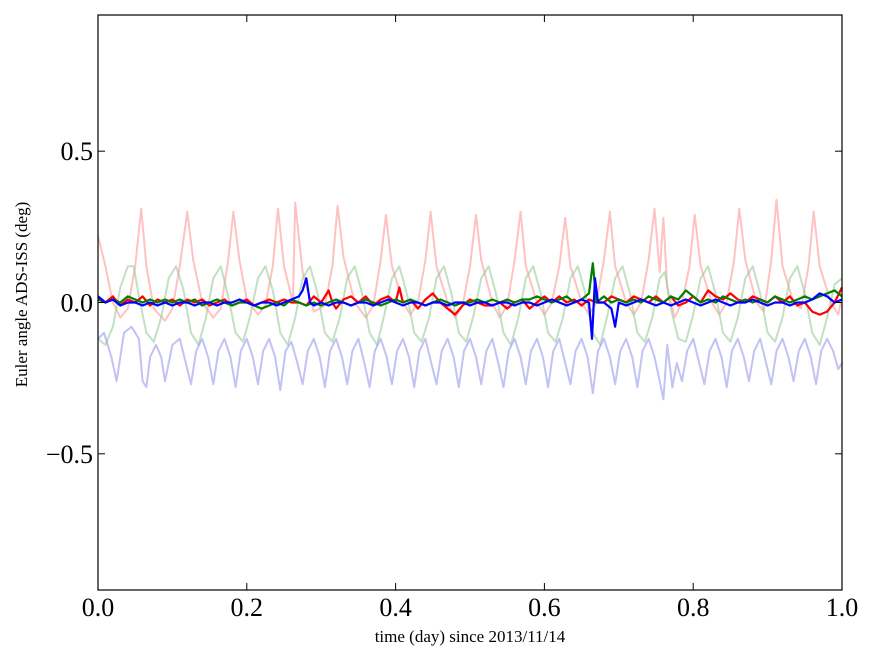 The height and width of the screenshot is (662, 875). What do you see at coordinates (69, 454) in the screenshot?
I see `y-tick-label: −0.5` at bounding box center [69, 454].